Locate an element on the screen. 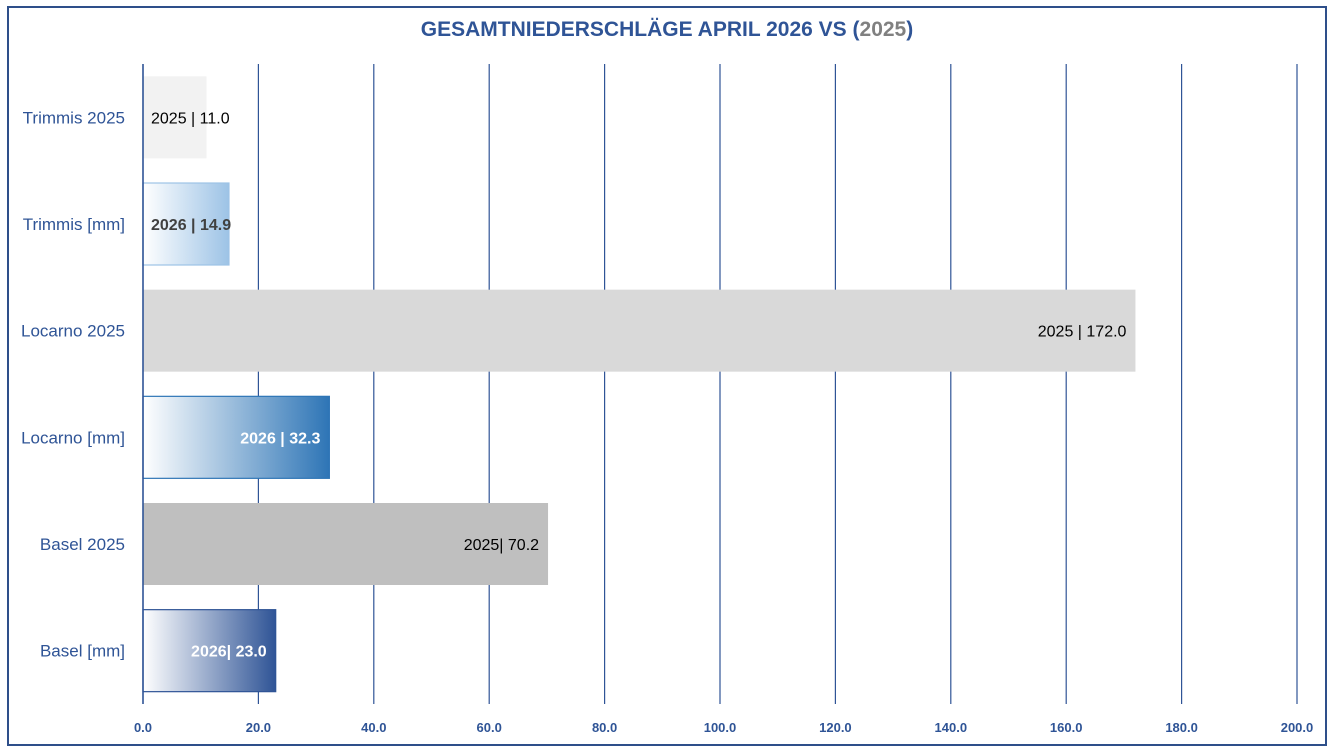 The height and width of the screenshot is (754, 1334). x-tick-label: 100.0 is located at coordinates (720, 727).